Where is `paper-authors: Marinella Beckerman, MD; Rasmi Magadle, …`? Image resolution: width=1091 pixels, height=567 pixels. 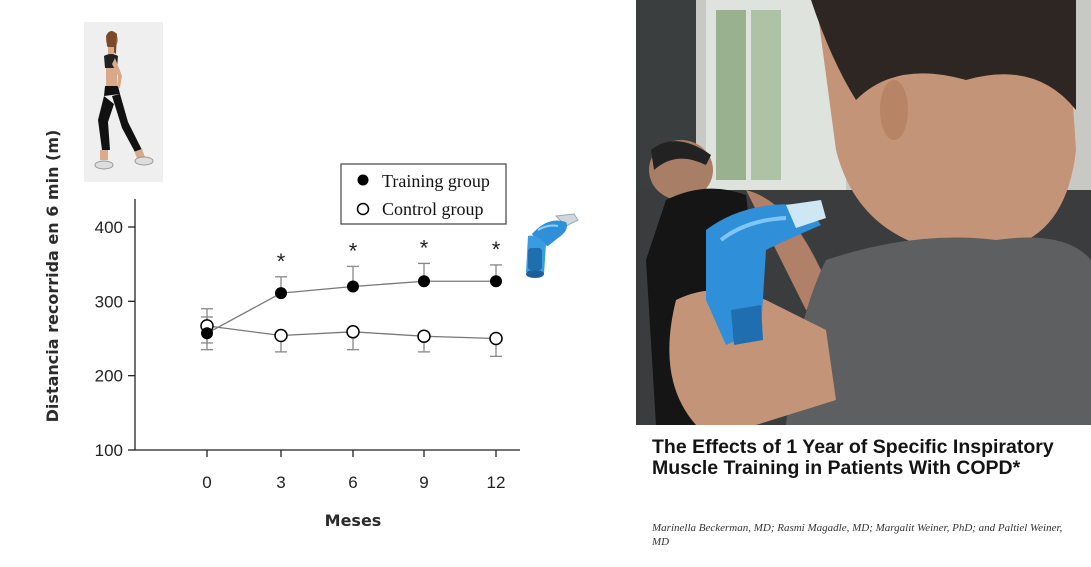 paper-authors: Marinella Beckerman, MD; Rasmi Magadle, … is located at coordinates (857, 535).